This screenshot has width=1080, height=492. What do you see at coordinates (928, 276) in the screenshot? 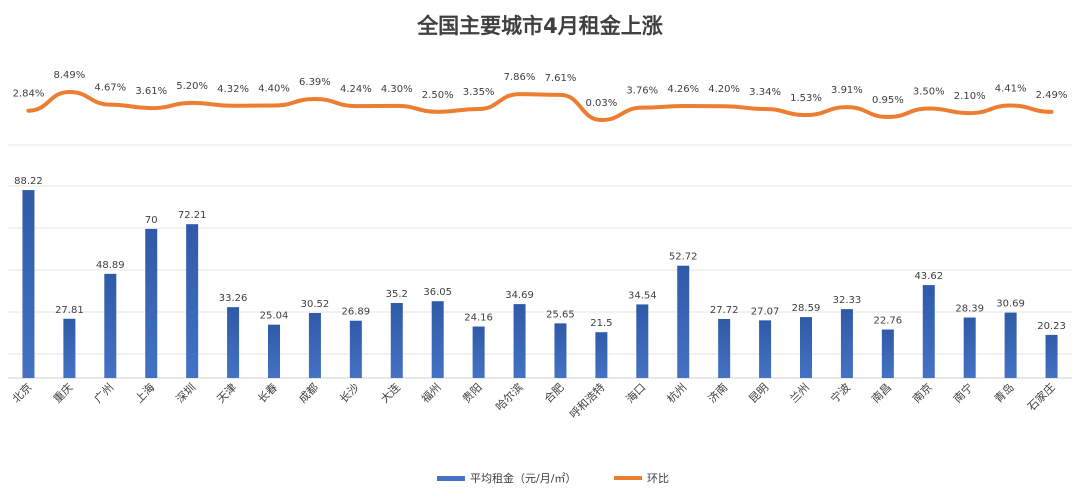
I see `bar-label-南京: 43.62` at bounding box center [928, 276].